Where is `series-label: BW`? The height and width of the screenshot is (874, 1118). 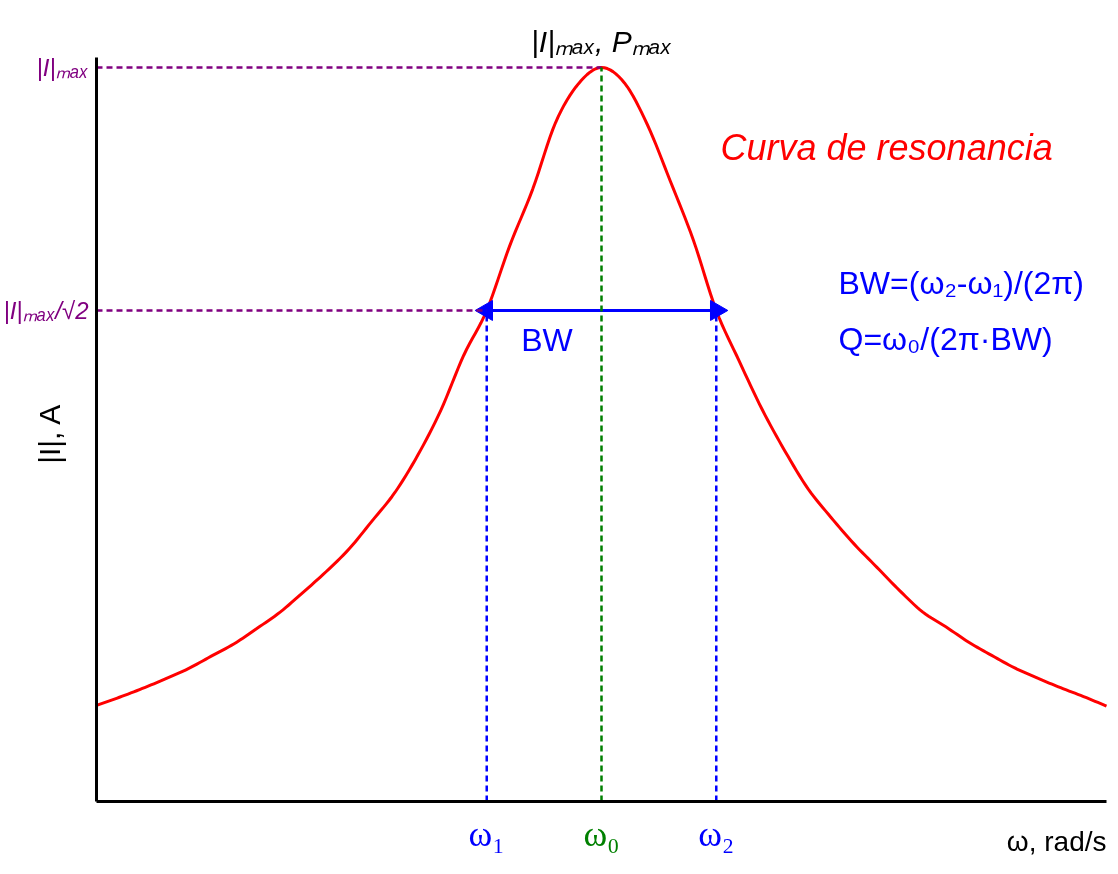
series-label: BW is located at coordinates (547, 340).